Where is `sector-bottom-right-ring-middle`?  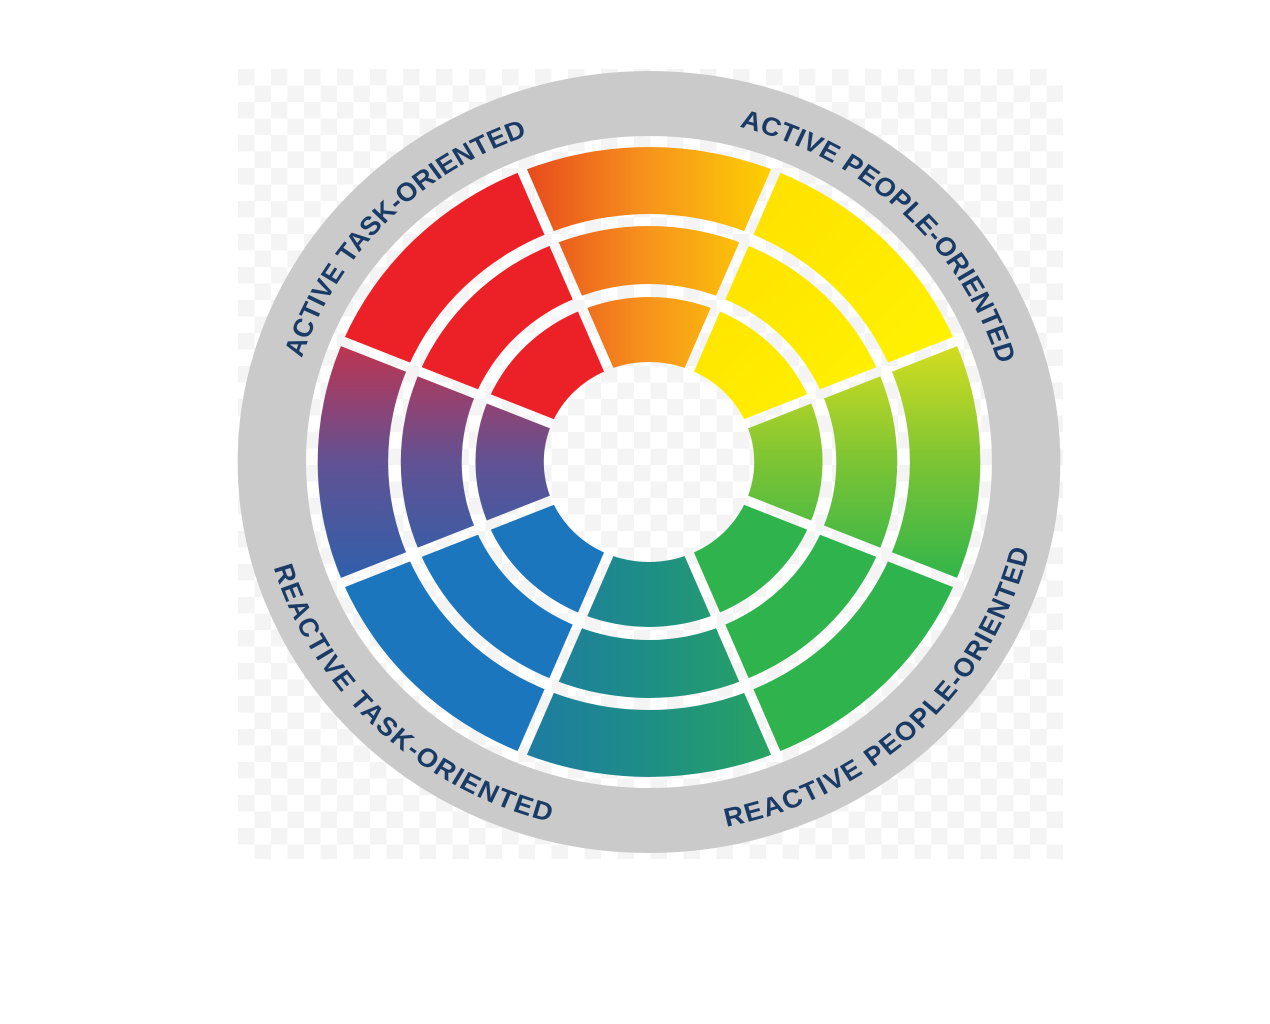
sector-bottom-right-ring-middle is located at coordinates (799, 605).